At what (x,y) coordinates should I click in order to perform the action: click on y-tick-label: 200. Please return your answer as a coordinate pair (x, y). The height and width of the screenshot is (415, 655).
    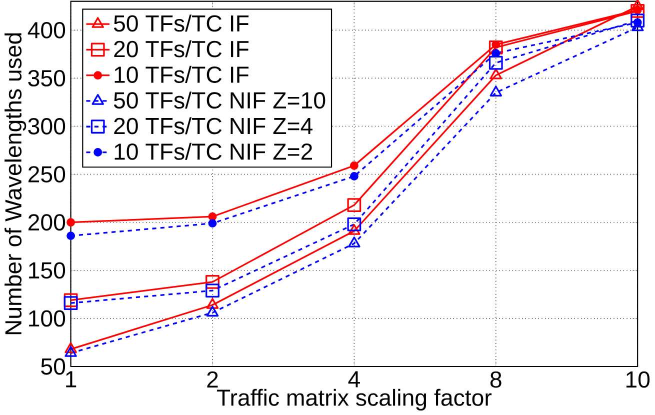
    Looking at the image, I should click on (47, 222).